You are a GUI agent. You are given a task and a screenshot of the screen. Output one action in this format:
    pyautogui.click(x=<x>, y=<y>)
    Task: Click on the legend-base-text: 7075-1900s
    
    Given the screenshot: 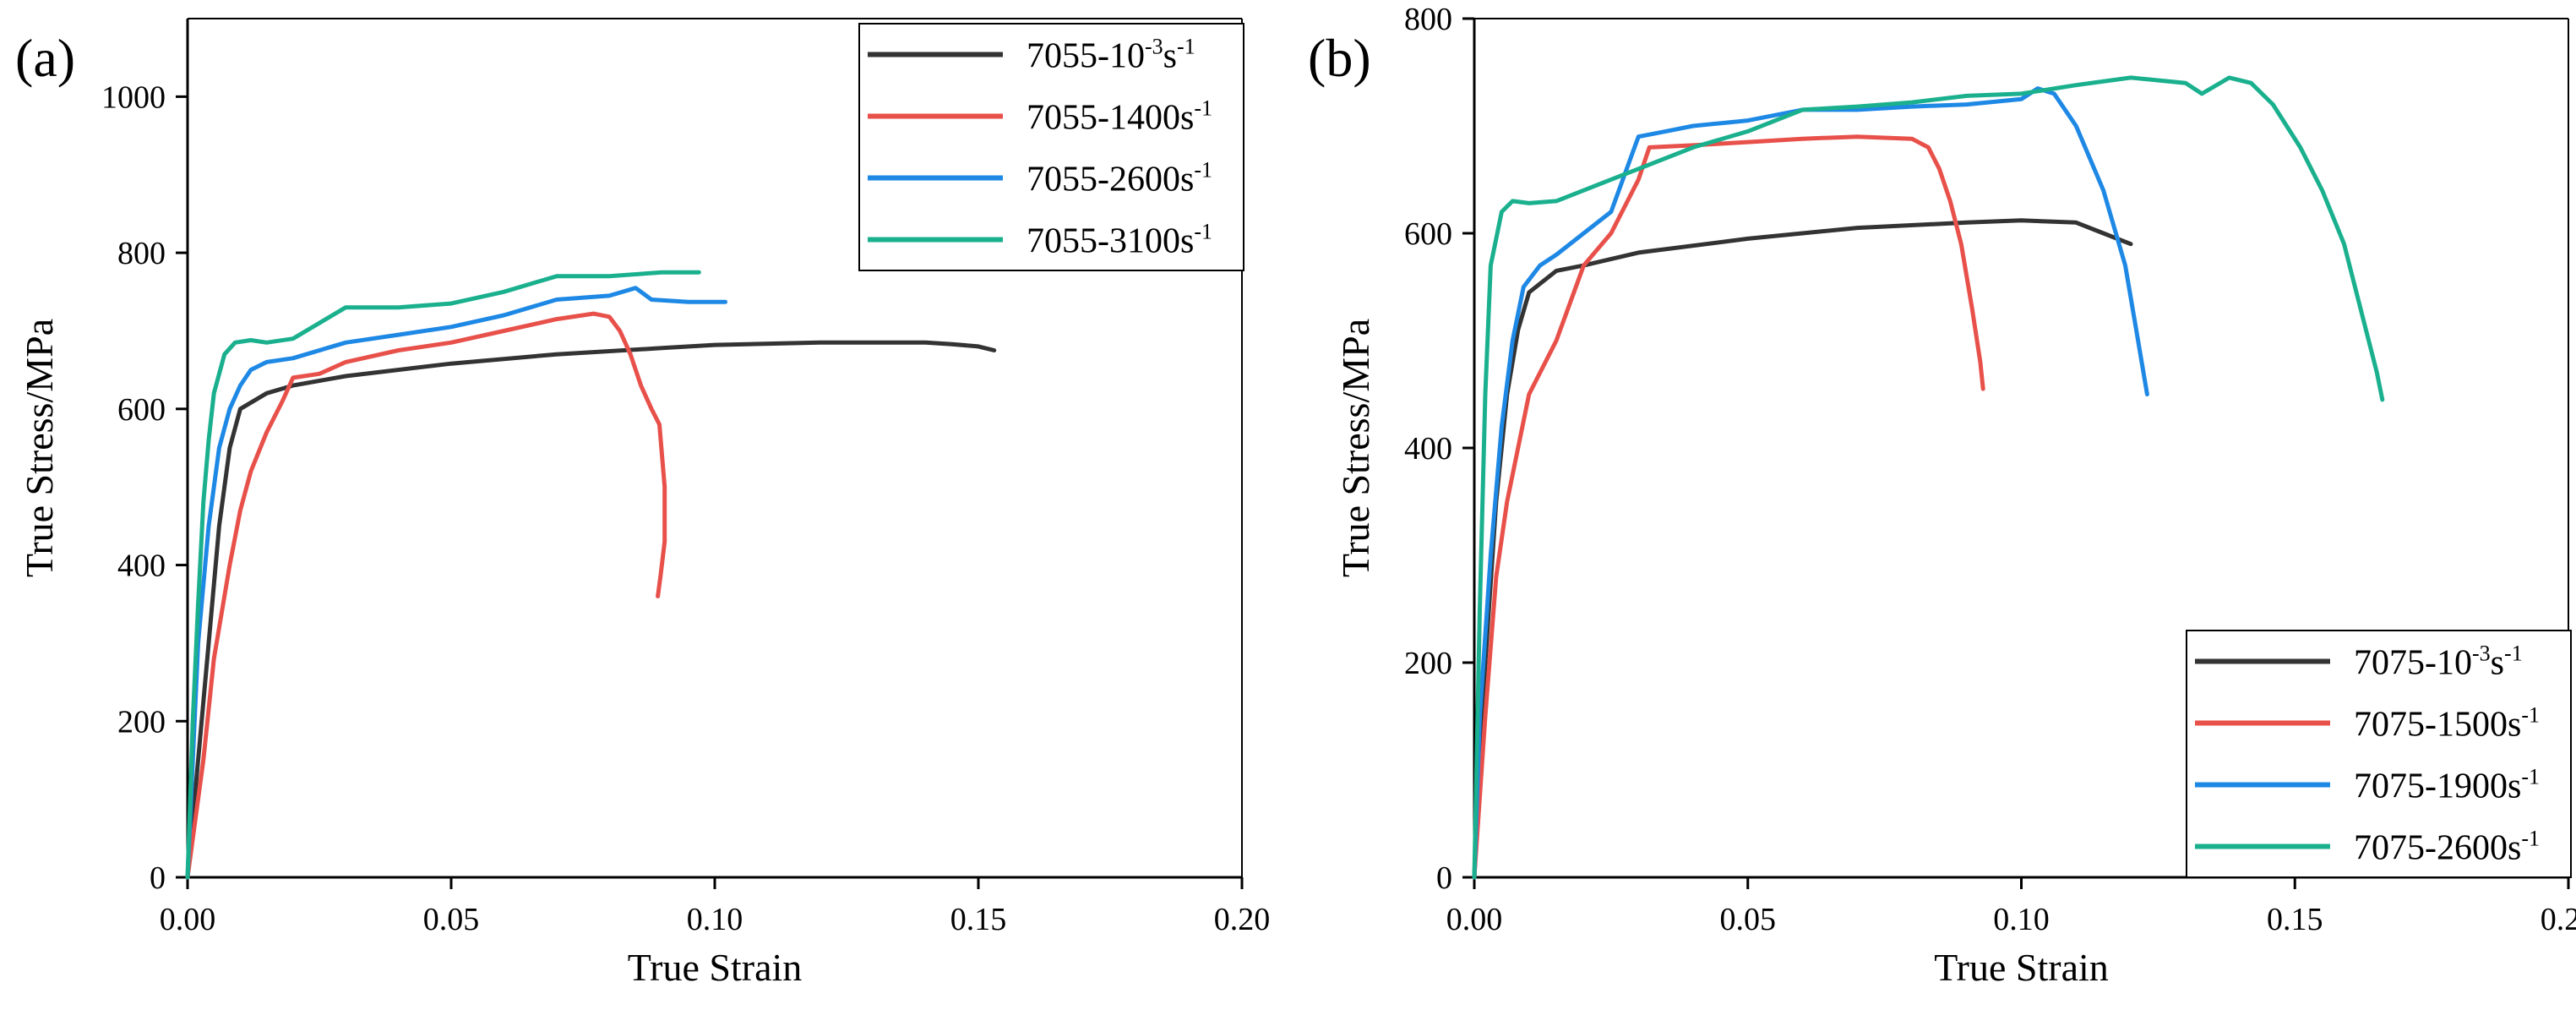 What is the action you would take?
    pyautogui.click(x=2437, y=786)
    